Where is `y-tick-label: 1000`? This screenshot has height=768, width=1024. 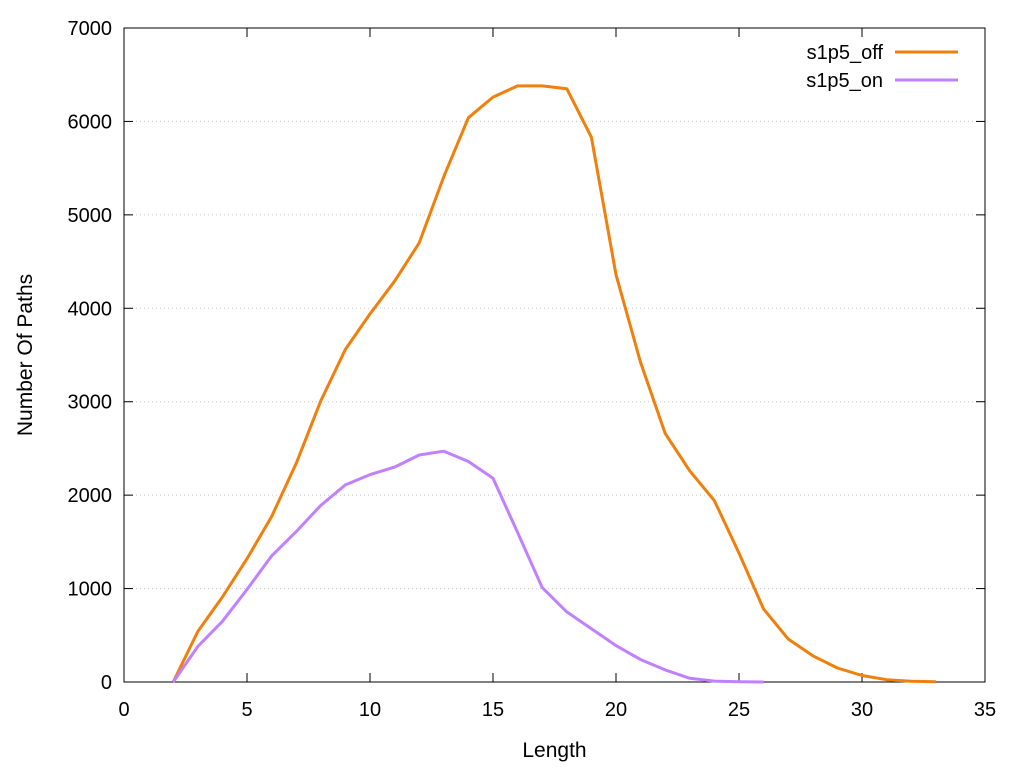 y-tick-label: 1000 is located at coordinates (90, 590).